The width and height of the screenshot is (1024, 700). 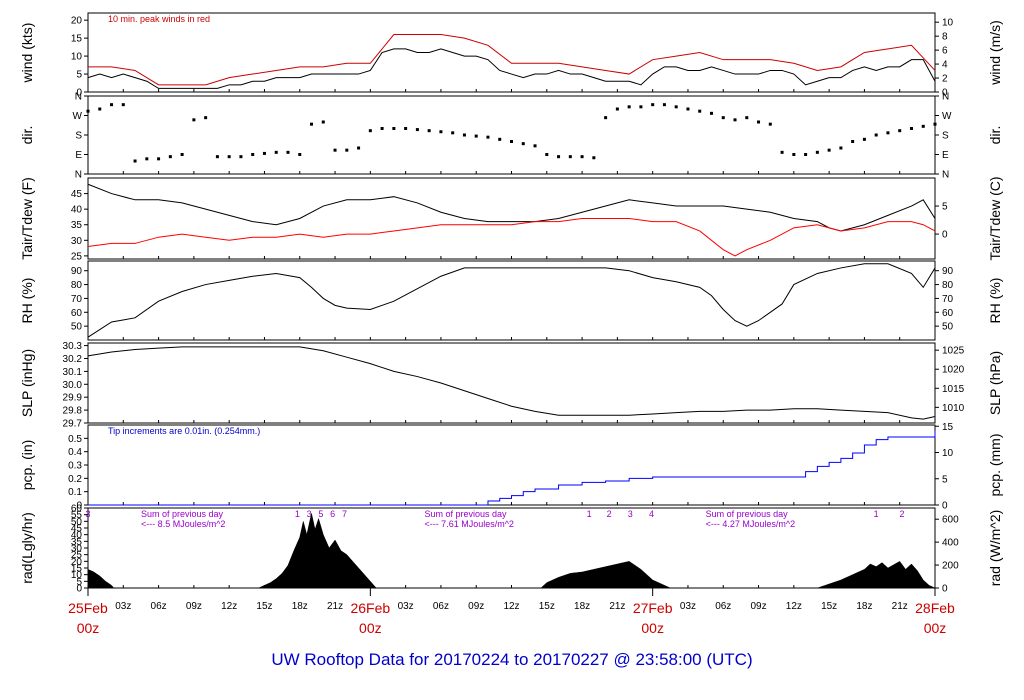 I want to click on y-axis-label-left: dir., so click(x=27, y=135).